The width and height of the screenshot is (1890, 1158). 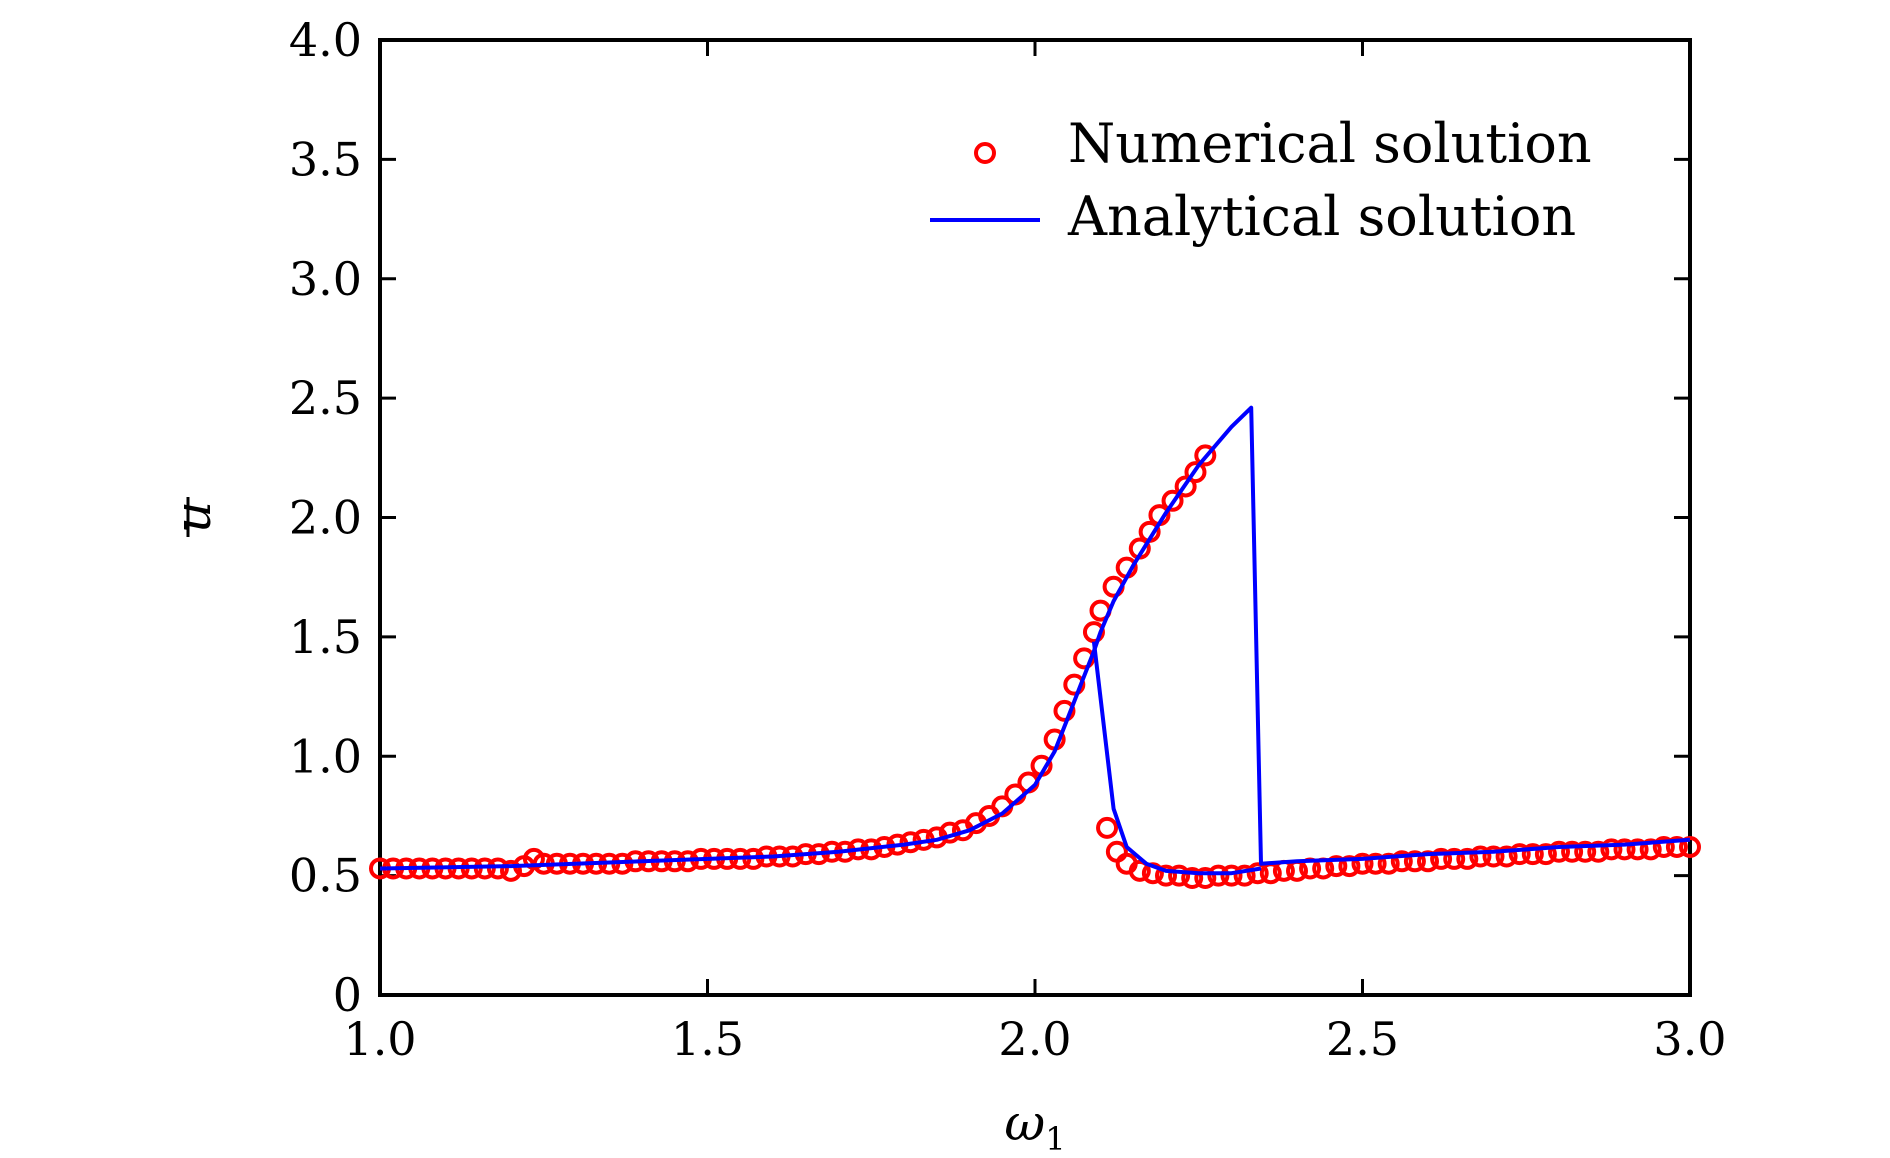 What do you see at coordinates (325, 40) in the screenshot?
I see `y-tick-label: 4.0` at bounding box center [325, 40].